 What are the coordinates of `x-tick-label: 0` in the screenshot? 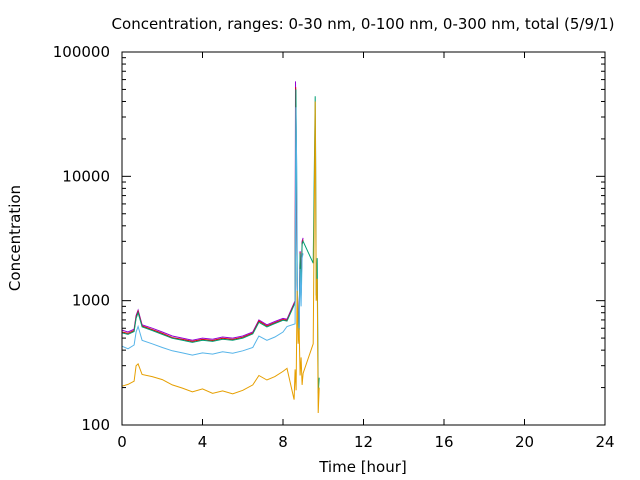 It's located at (122, 442).